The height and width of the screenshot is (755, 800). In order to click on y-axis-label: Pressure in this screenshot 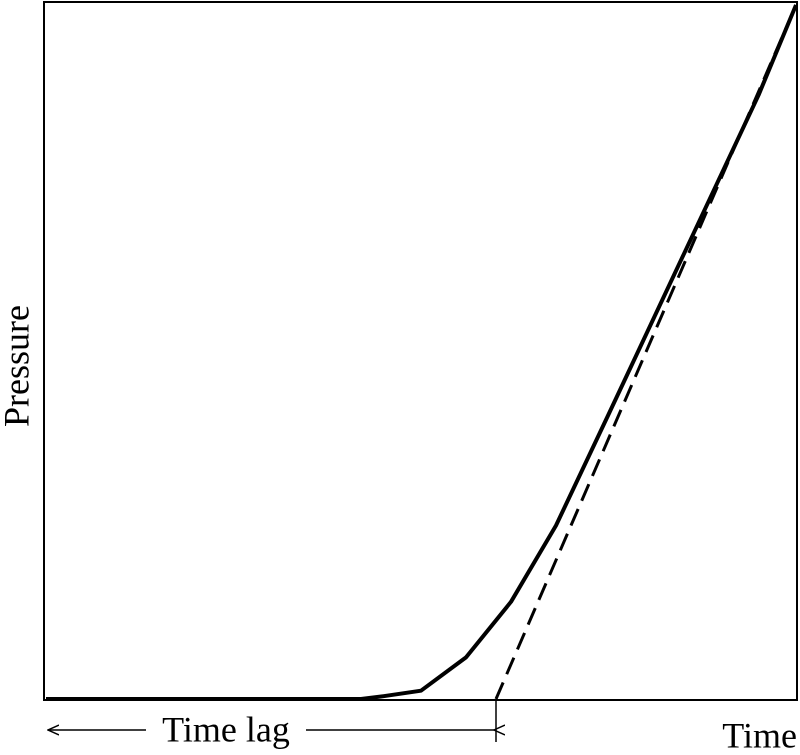, I will do `click(18, 366)`.